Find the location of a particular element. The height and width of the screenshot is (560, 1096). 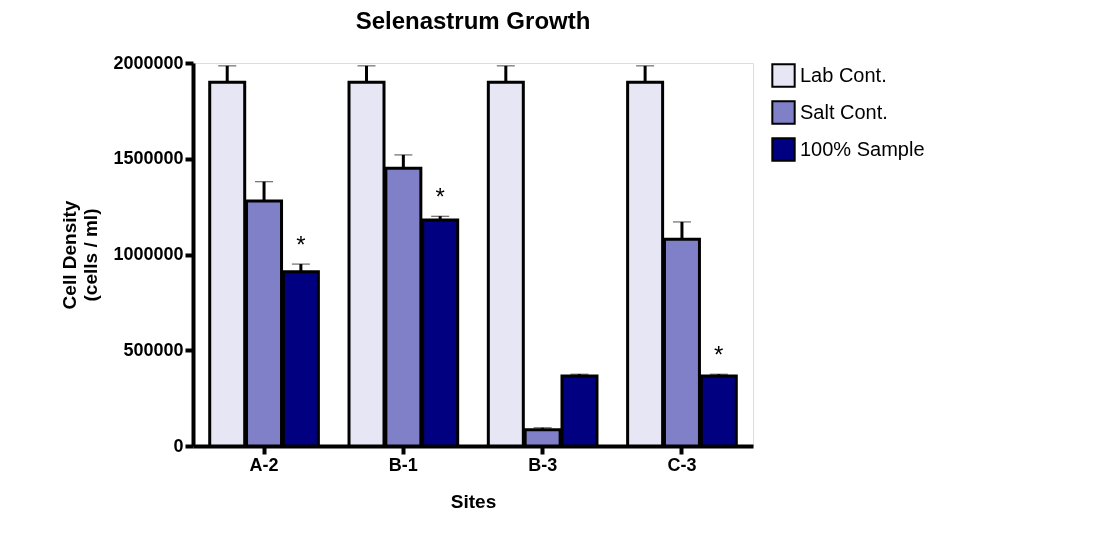

y-axis-title: Cell Density (cells / ml) is located at coordinates (80, 255).